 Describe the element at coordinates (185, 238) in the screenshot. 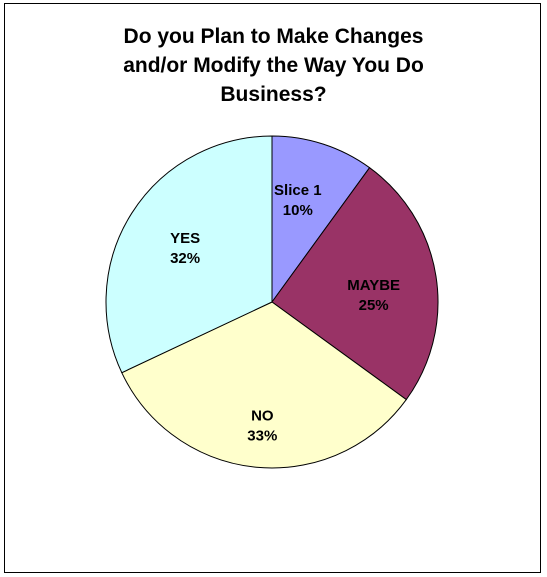

I see `slice-label: YES` at that location.